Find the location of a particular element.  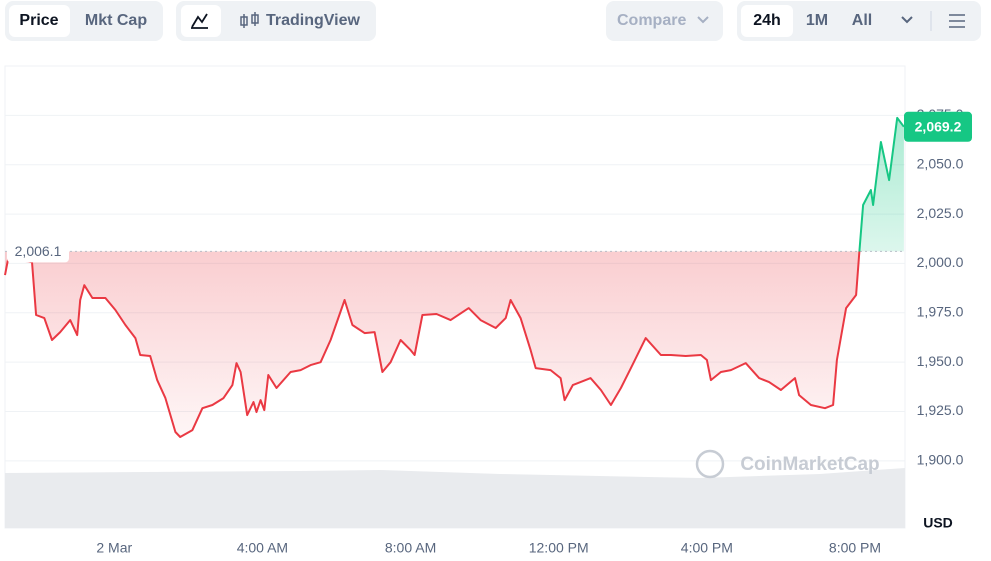

line-icon is located at coordinates (199, 21).